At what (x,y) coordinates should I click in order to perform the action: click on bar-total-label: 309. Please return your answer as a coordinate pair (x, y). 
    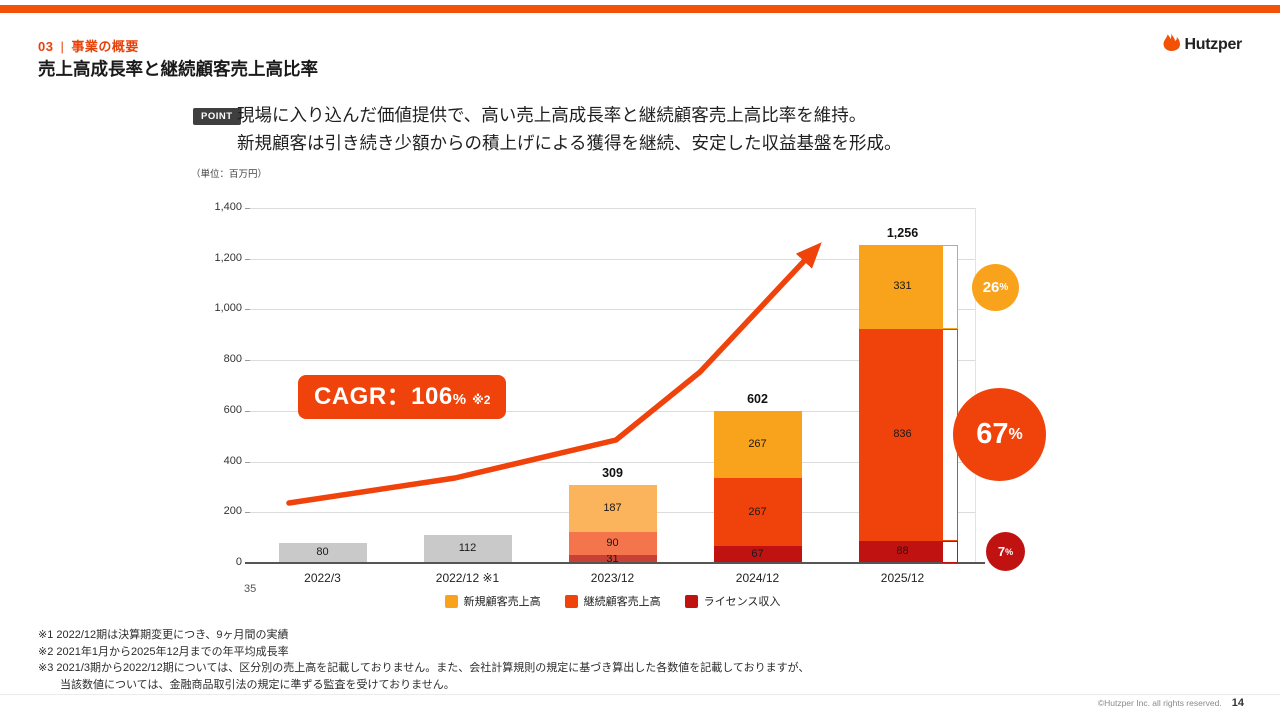
    Looking at the image, I should click on (612, 472).